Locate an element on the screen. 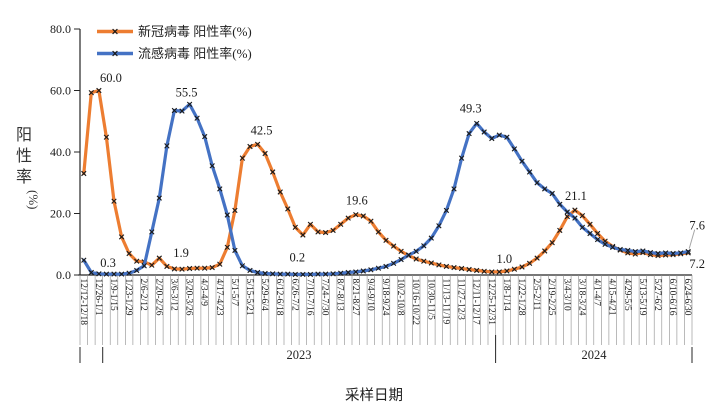  legend-item-covid: 新冠病毒 阳性率(%) is located at coordinates (174, 31).